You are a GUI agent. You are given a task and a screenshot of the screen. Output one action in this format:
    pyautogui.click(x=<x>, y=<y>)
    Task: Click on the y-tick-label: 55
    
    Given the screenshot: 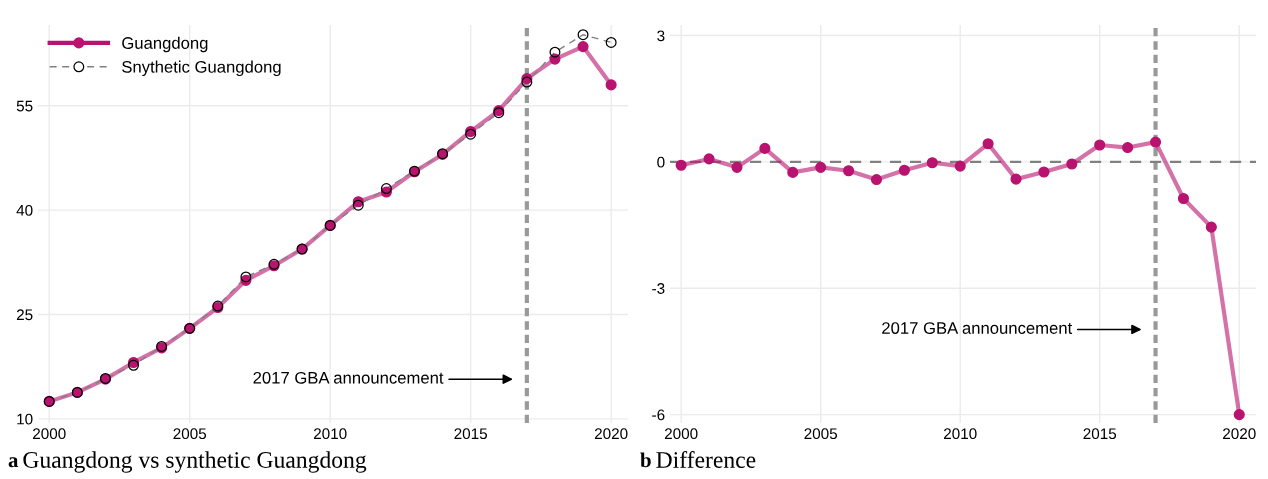 What is the action you would take?
    pyautogui.click(x=24, y=106)
    